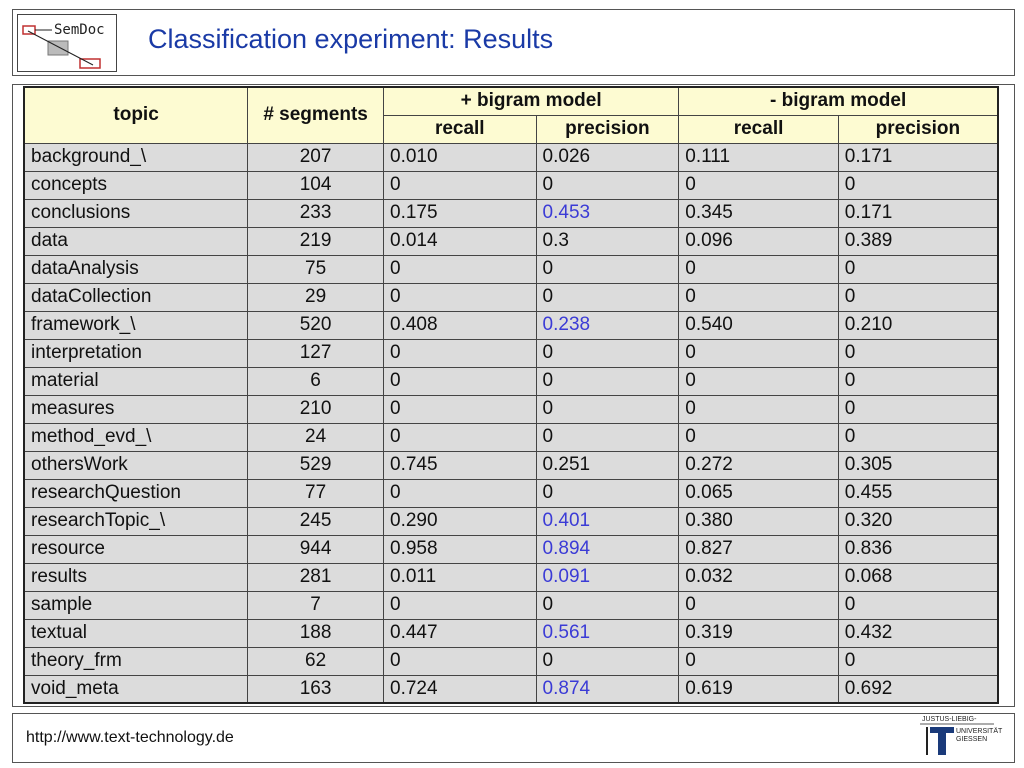 The width and height of the screenshot is (1024, 768). I want to click on table-row: void_meta 163 0.724 0.874 0.619 0.692, so click(511, 689).